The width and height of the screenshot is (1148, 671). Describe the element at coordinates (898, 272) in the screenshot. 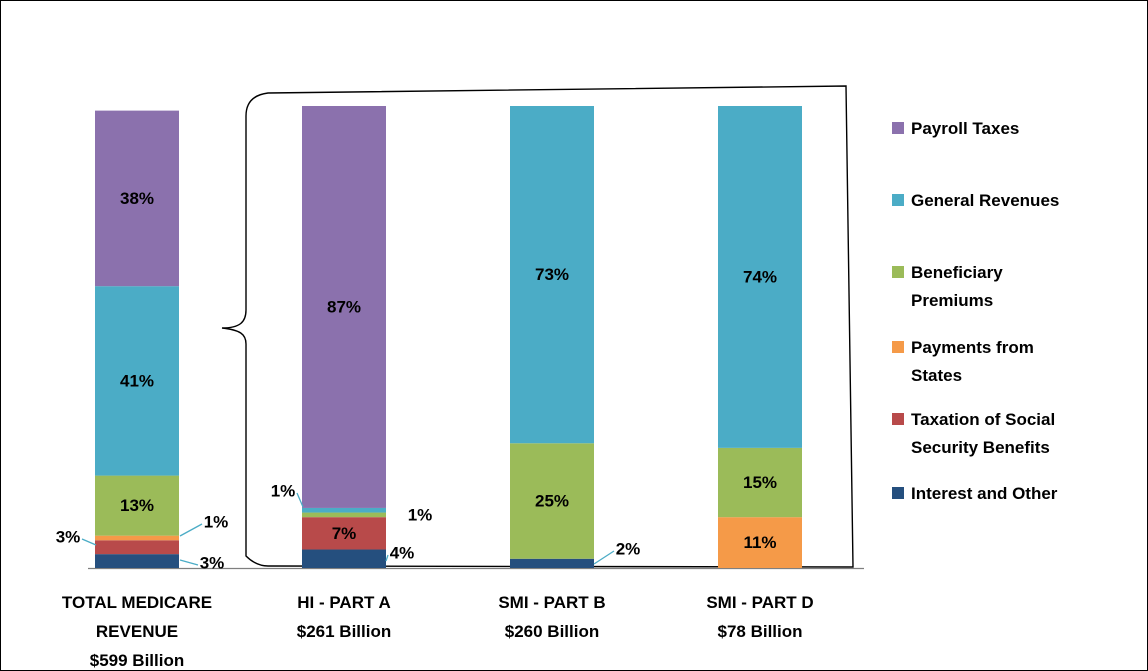

I see `legend-swatch-beneficiary-premiums` at that location.